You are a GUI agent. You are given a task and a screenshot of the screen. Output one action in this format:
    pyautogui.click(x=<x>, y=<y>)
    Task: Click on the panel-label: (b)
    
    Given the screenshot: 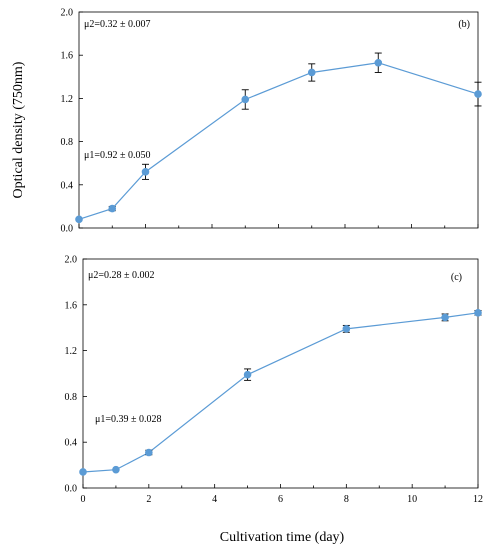 What is the action you would take?
    pyautogui.click(x=464, y=24)
    